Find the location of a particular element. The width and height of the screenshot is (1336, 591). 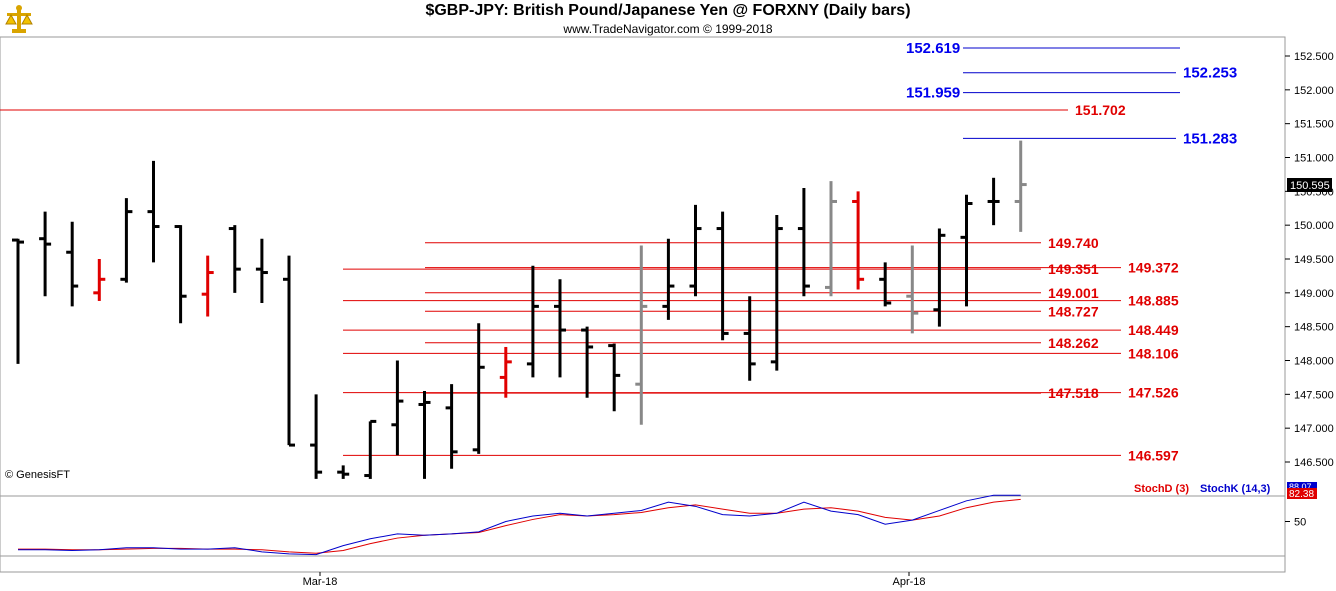

y-tick-label: 147.000 is located at coordinates (1314, 429).